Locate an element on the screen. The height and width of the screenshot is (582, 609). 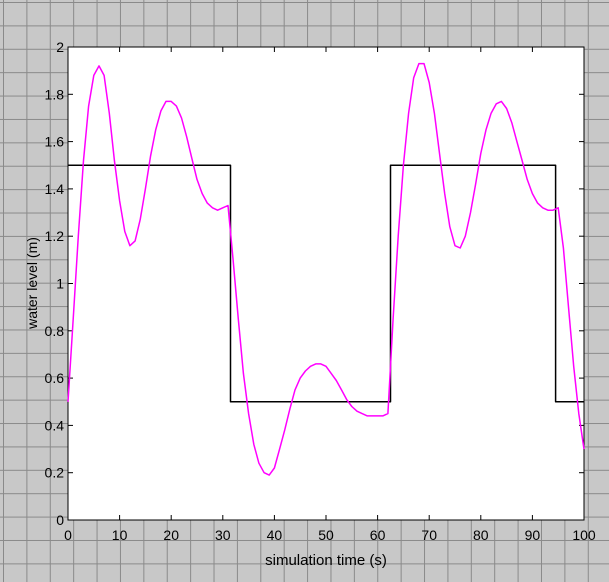
y-tick-label: 1.2 is located at coordinates (55, 236).